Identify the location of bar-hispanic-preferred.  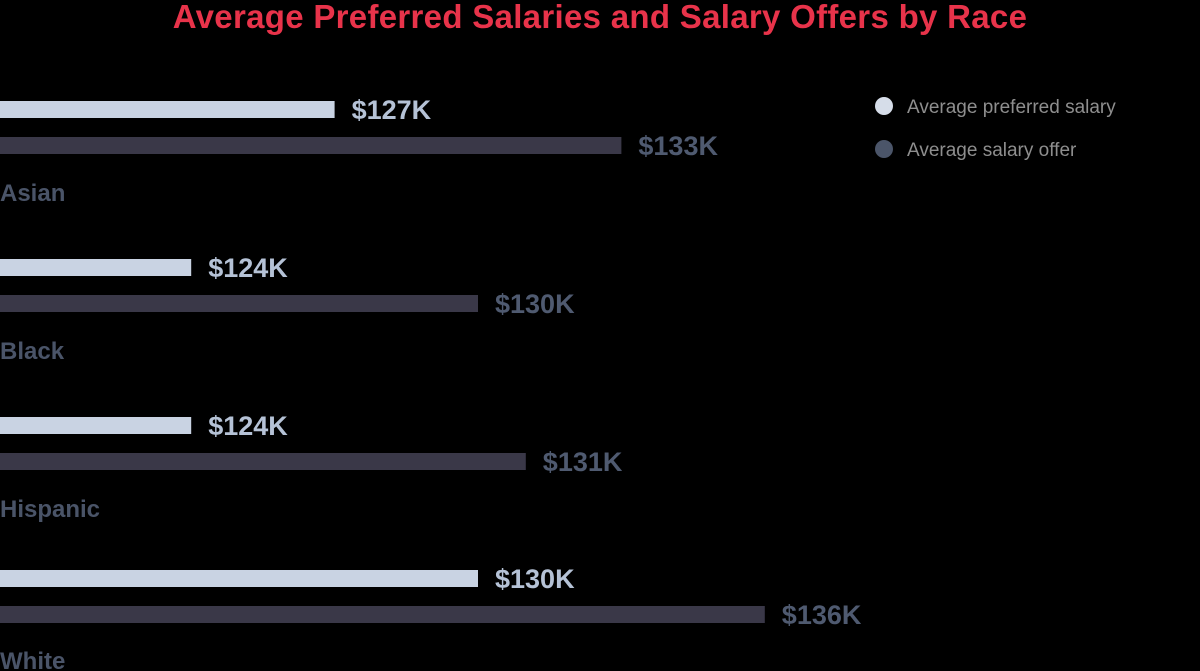
(96, 425).